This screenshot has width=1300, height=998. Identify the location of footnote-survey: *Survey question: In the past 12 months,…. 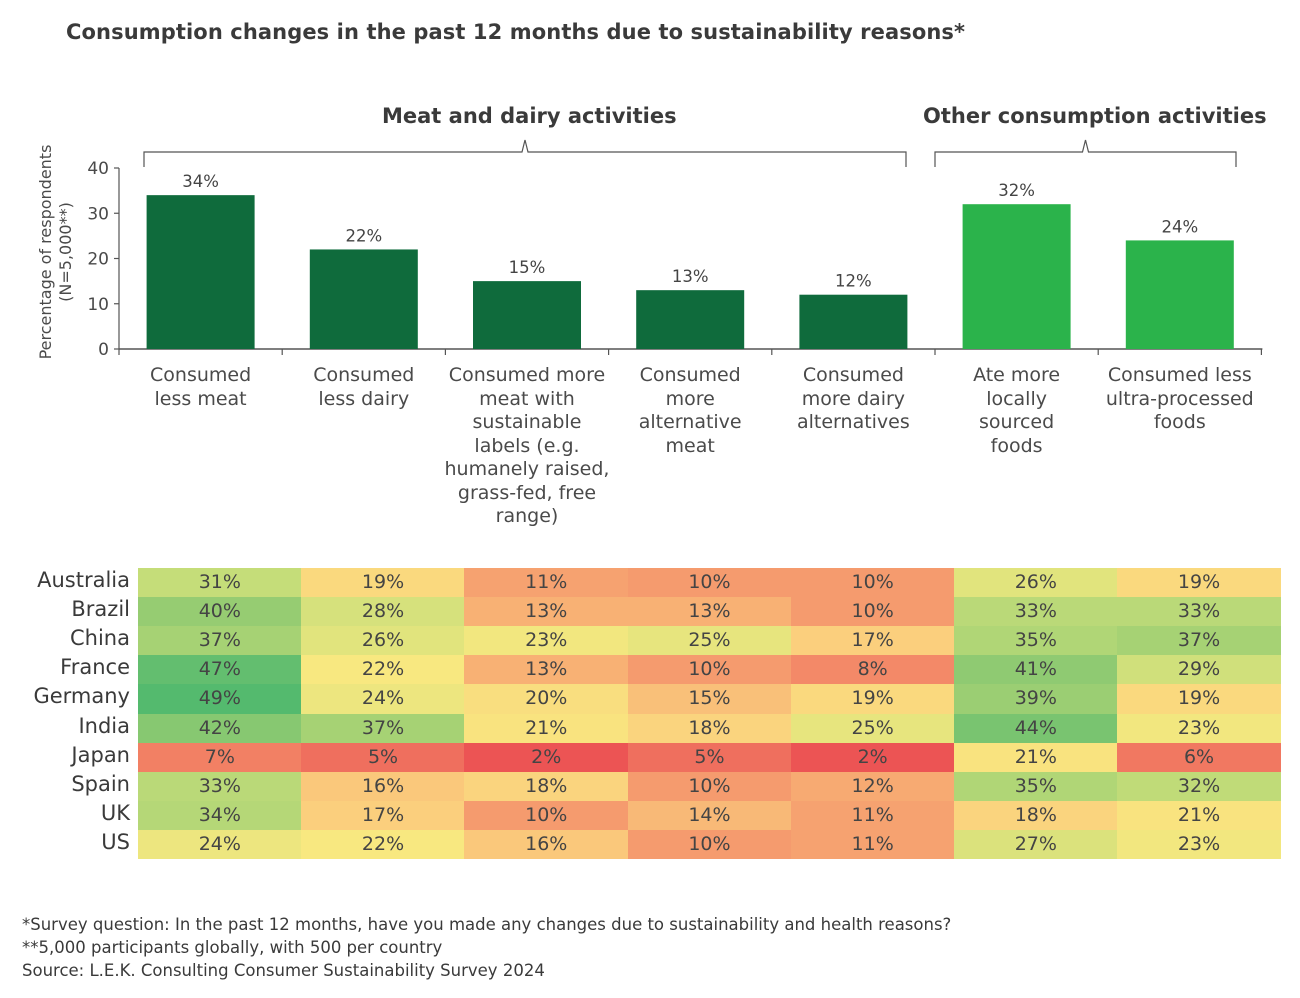
(487, 924).